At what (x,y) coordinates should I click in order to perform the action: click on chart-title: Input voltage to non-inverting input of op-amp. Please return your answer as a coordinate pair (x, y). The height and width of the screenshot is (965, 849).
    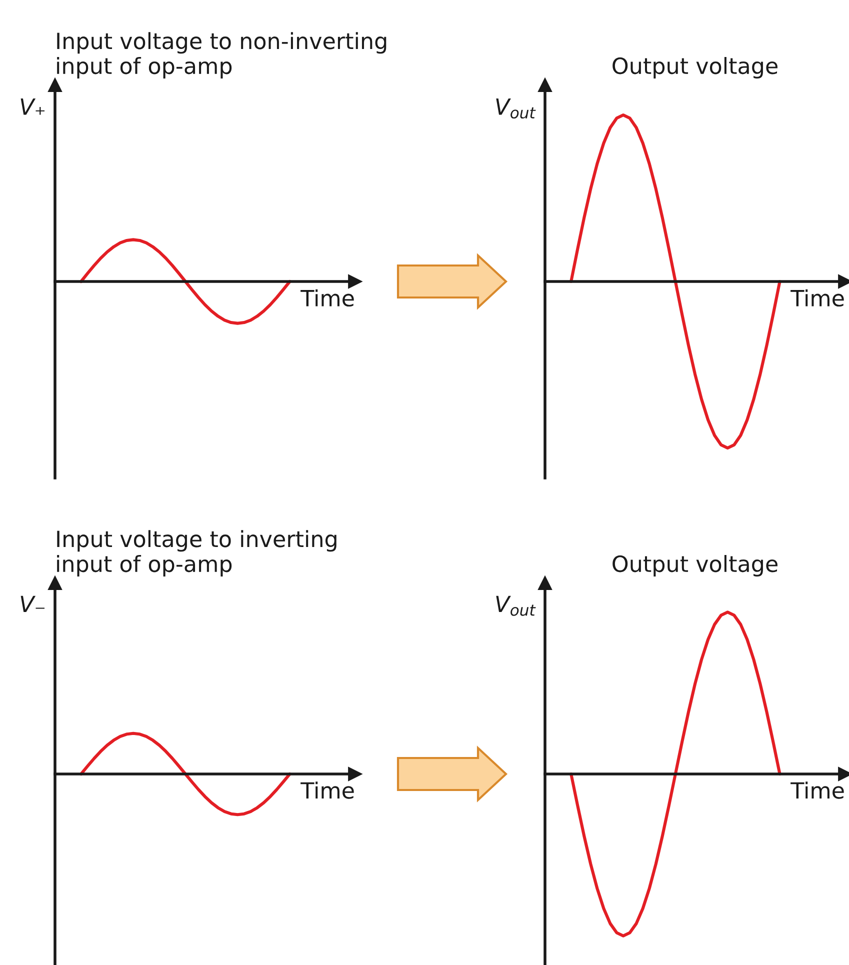
    Looking at the image, I should click on (221, 55).